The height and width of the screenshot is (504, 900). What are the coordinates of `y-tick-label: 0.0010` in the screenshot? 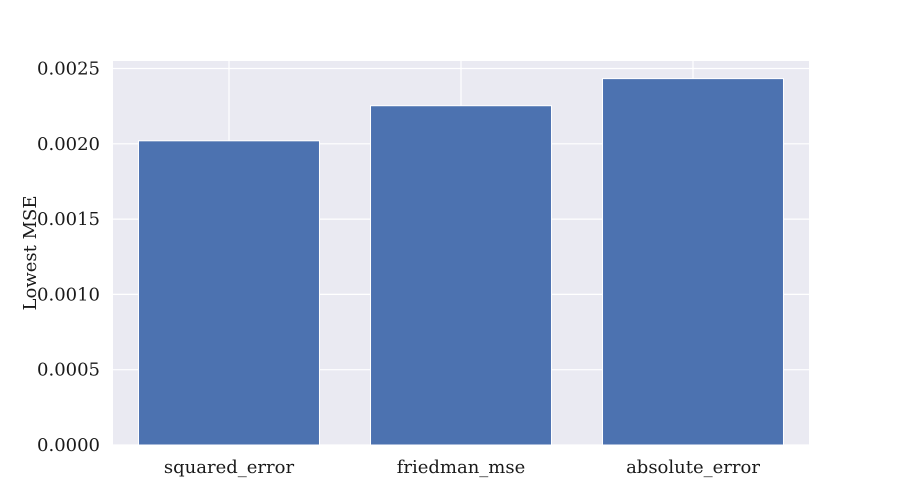 It's located at (68, 294).